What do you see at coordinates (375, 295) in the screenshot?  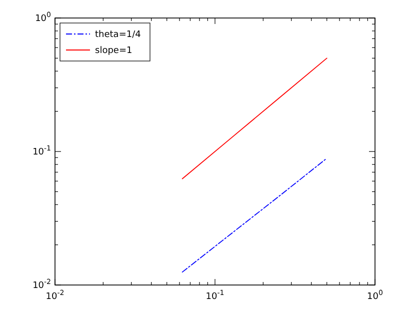 I see `x-tick-label: 10$^{0}$` at bounding box center [375, 295].